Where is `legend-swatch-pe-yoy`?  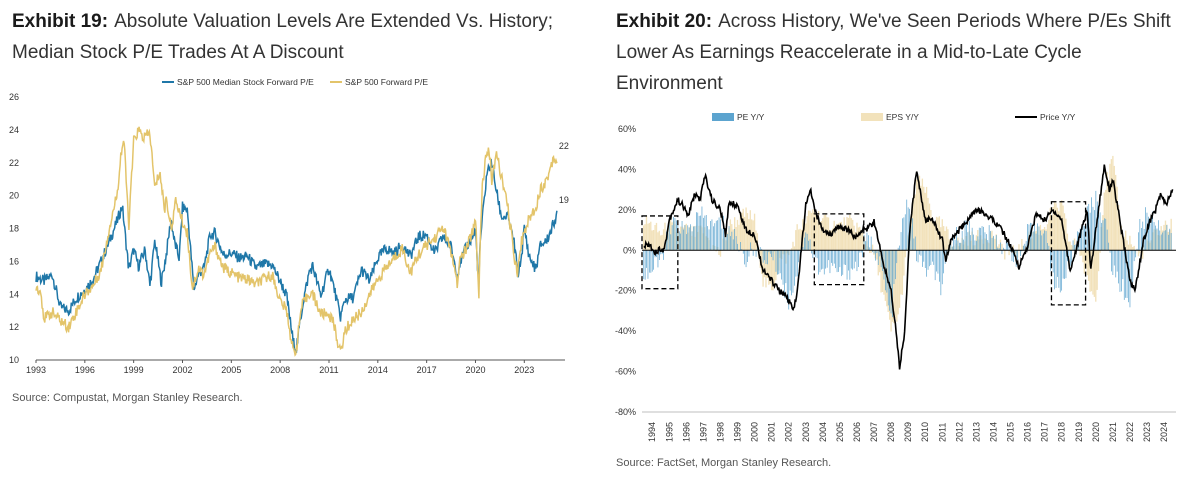
legend-swatch-pe-yoy is located at coordinates (723, 117).